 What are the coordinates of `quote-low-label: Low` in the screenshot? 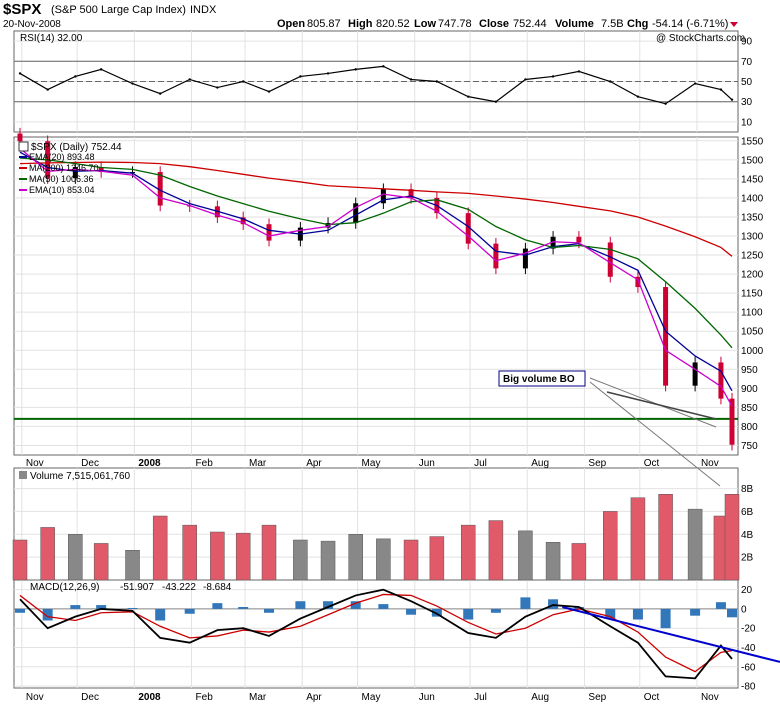 It's located at (425, 24).